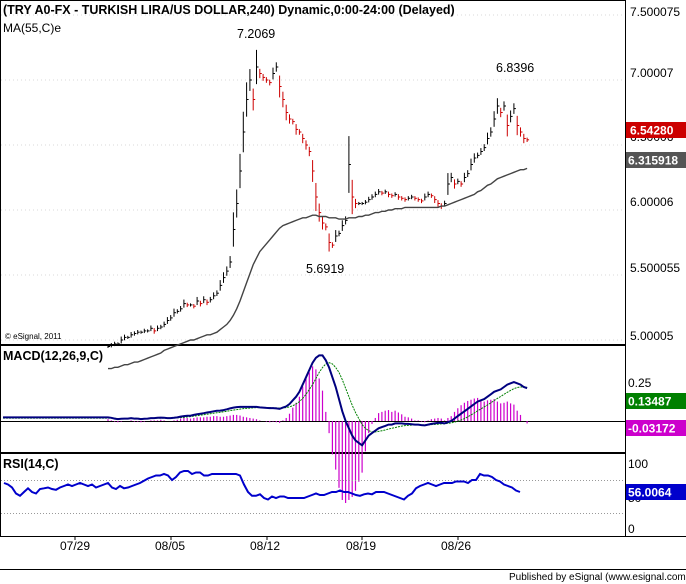 The image size is (686, 584). Describe the element at coordinates (456, 546) in the screenshot. I see `x-tick-label: 08/26` at that location.